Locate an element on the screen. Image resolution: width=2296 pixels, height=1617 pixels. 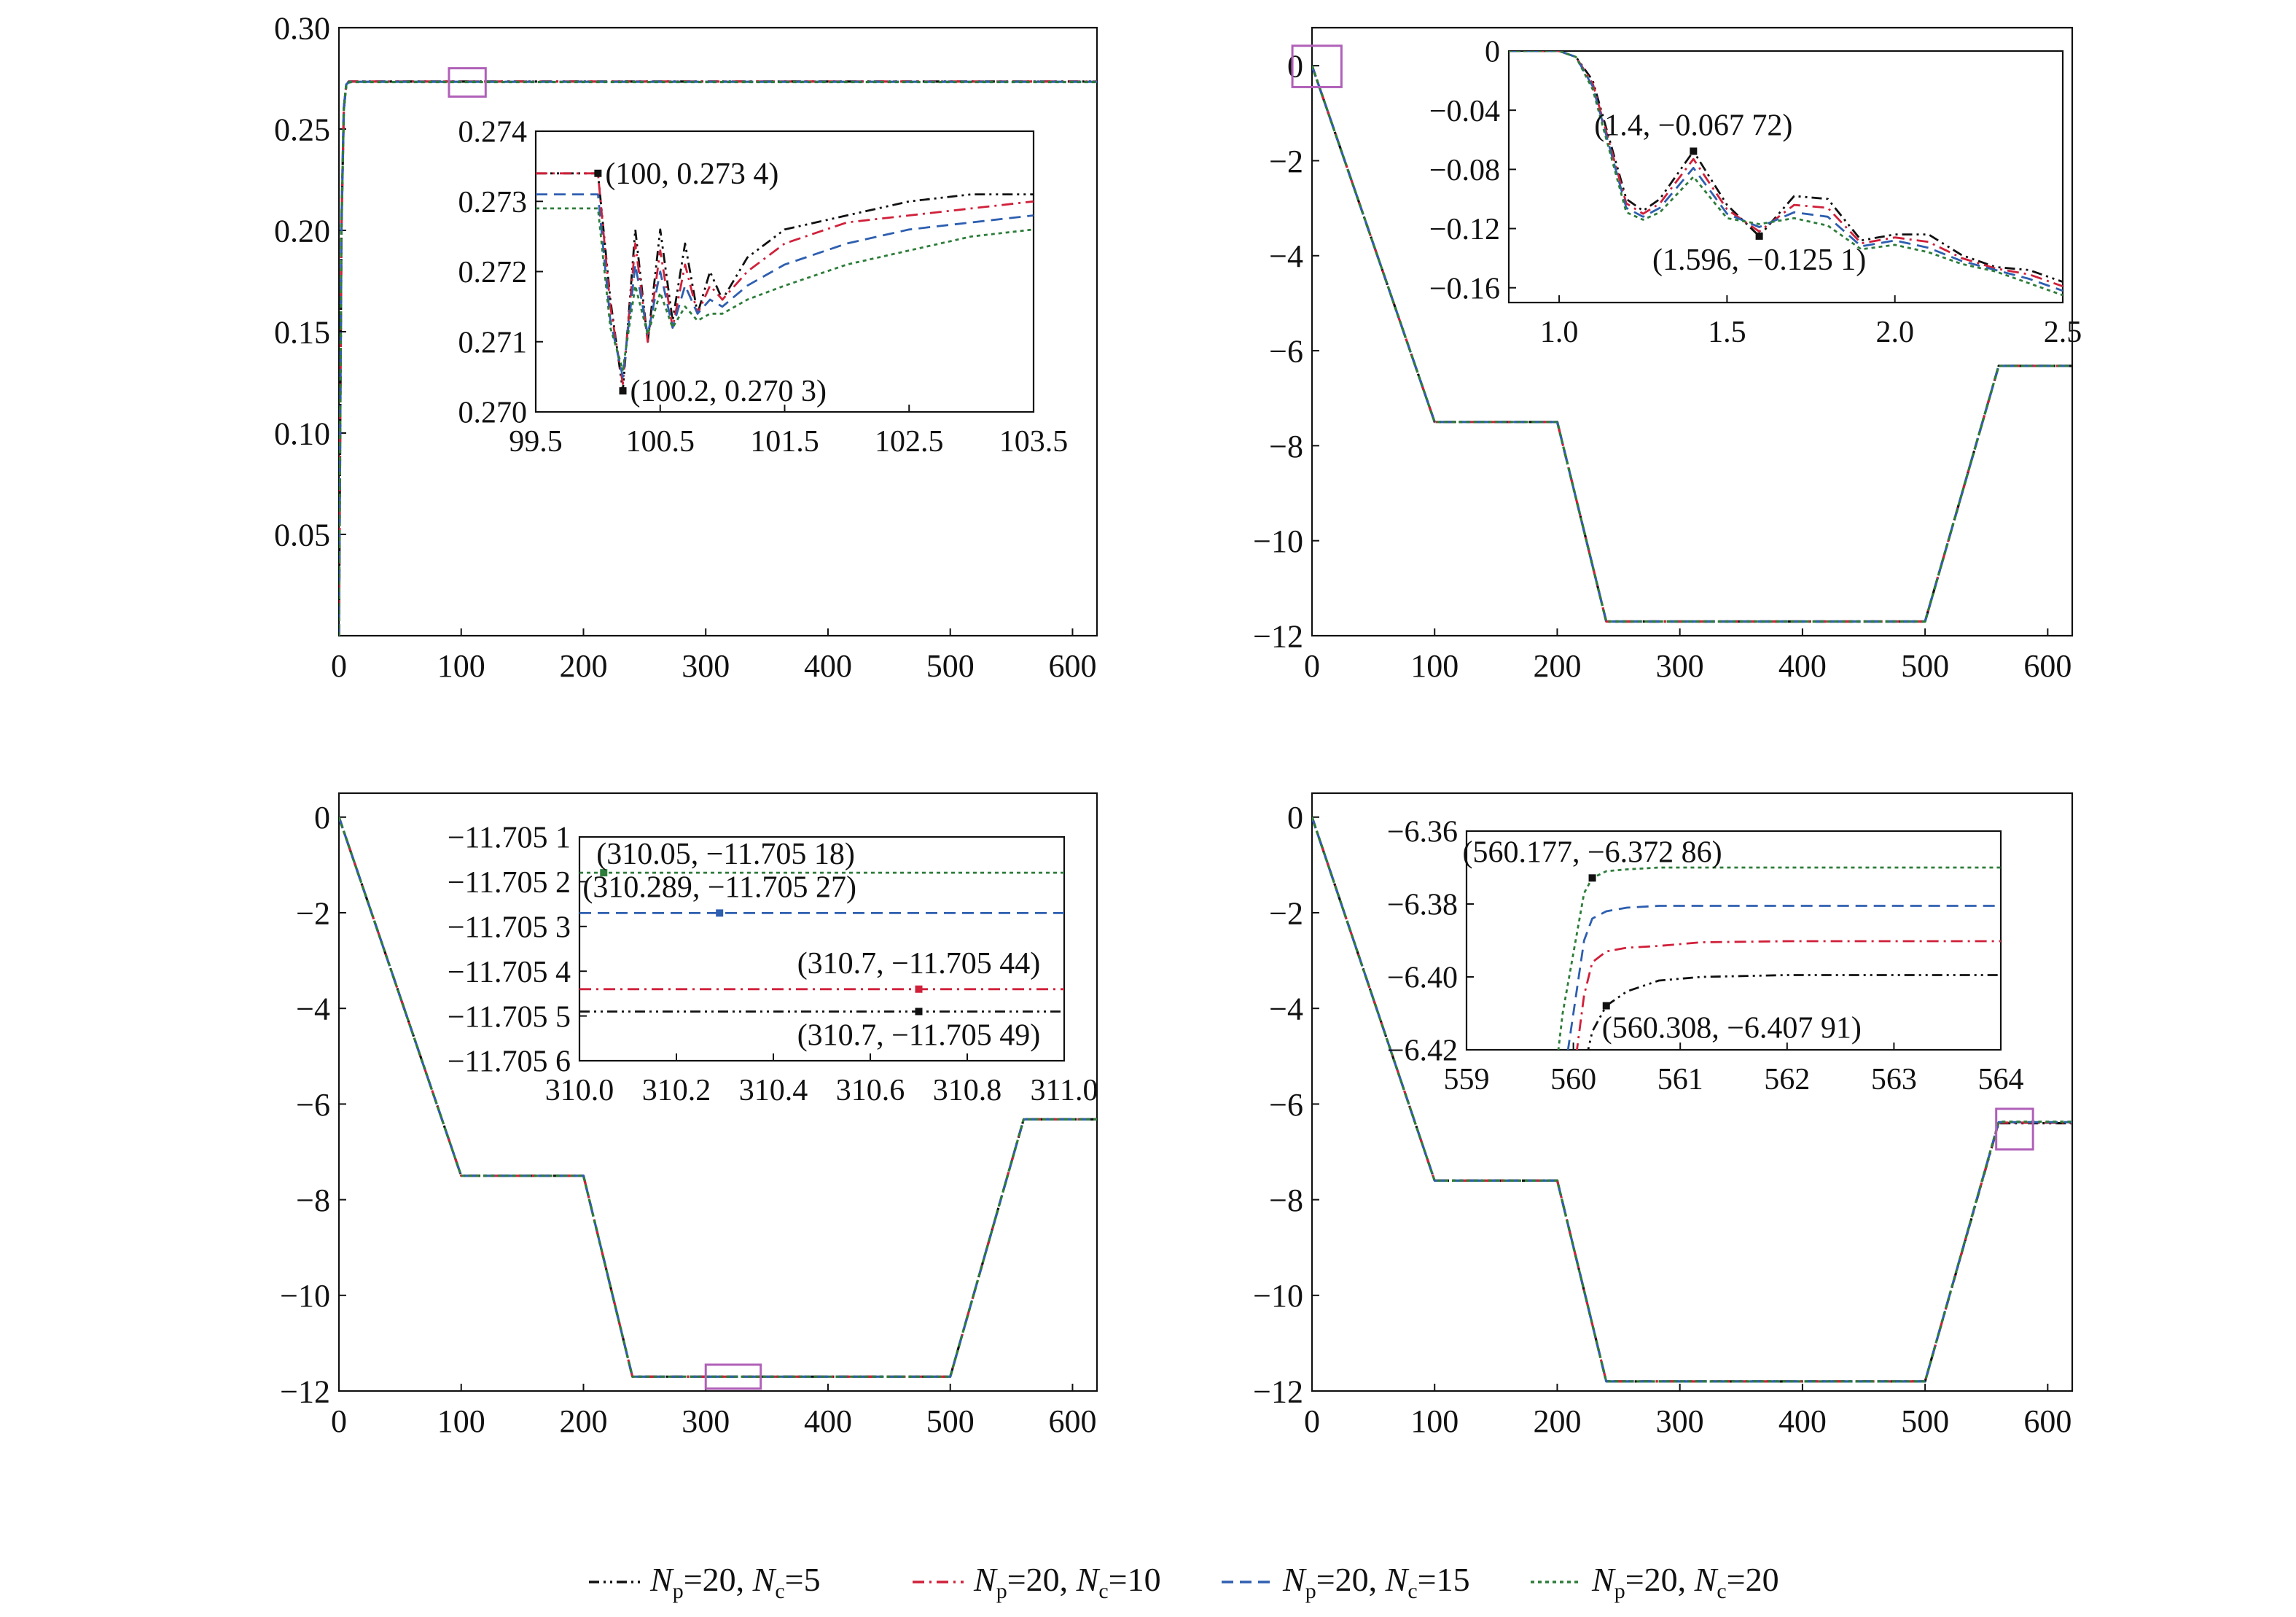
panel-b-series-group is located at coordinates (1692, 344).